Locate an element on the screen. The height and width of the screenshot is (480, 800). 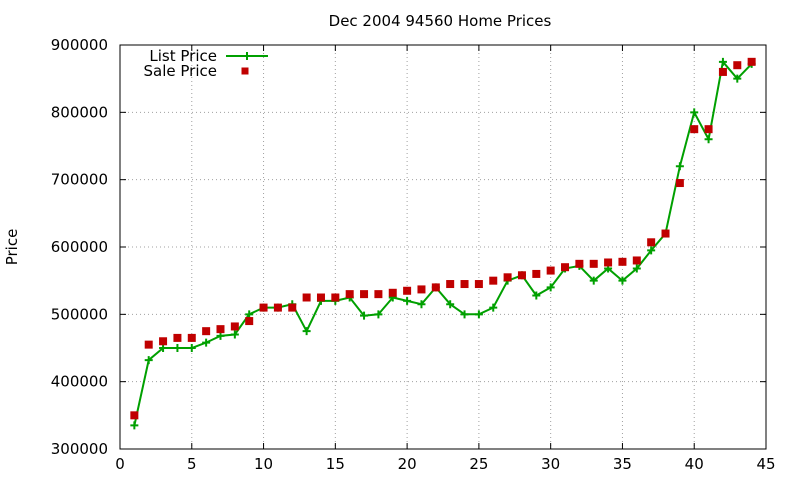
y-tick-label: 800000 is located at coordinates (79, 112).